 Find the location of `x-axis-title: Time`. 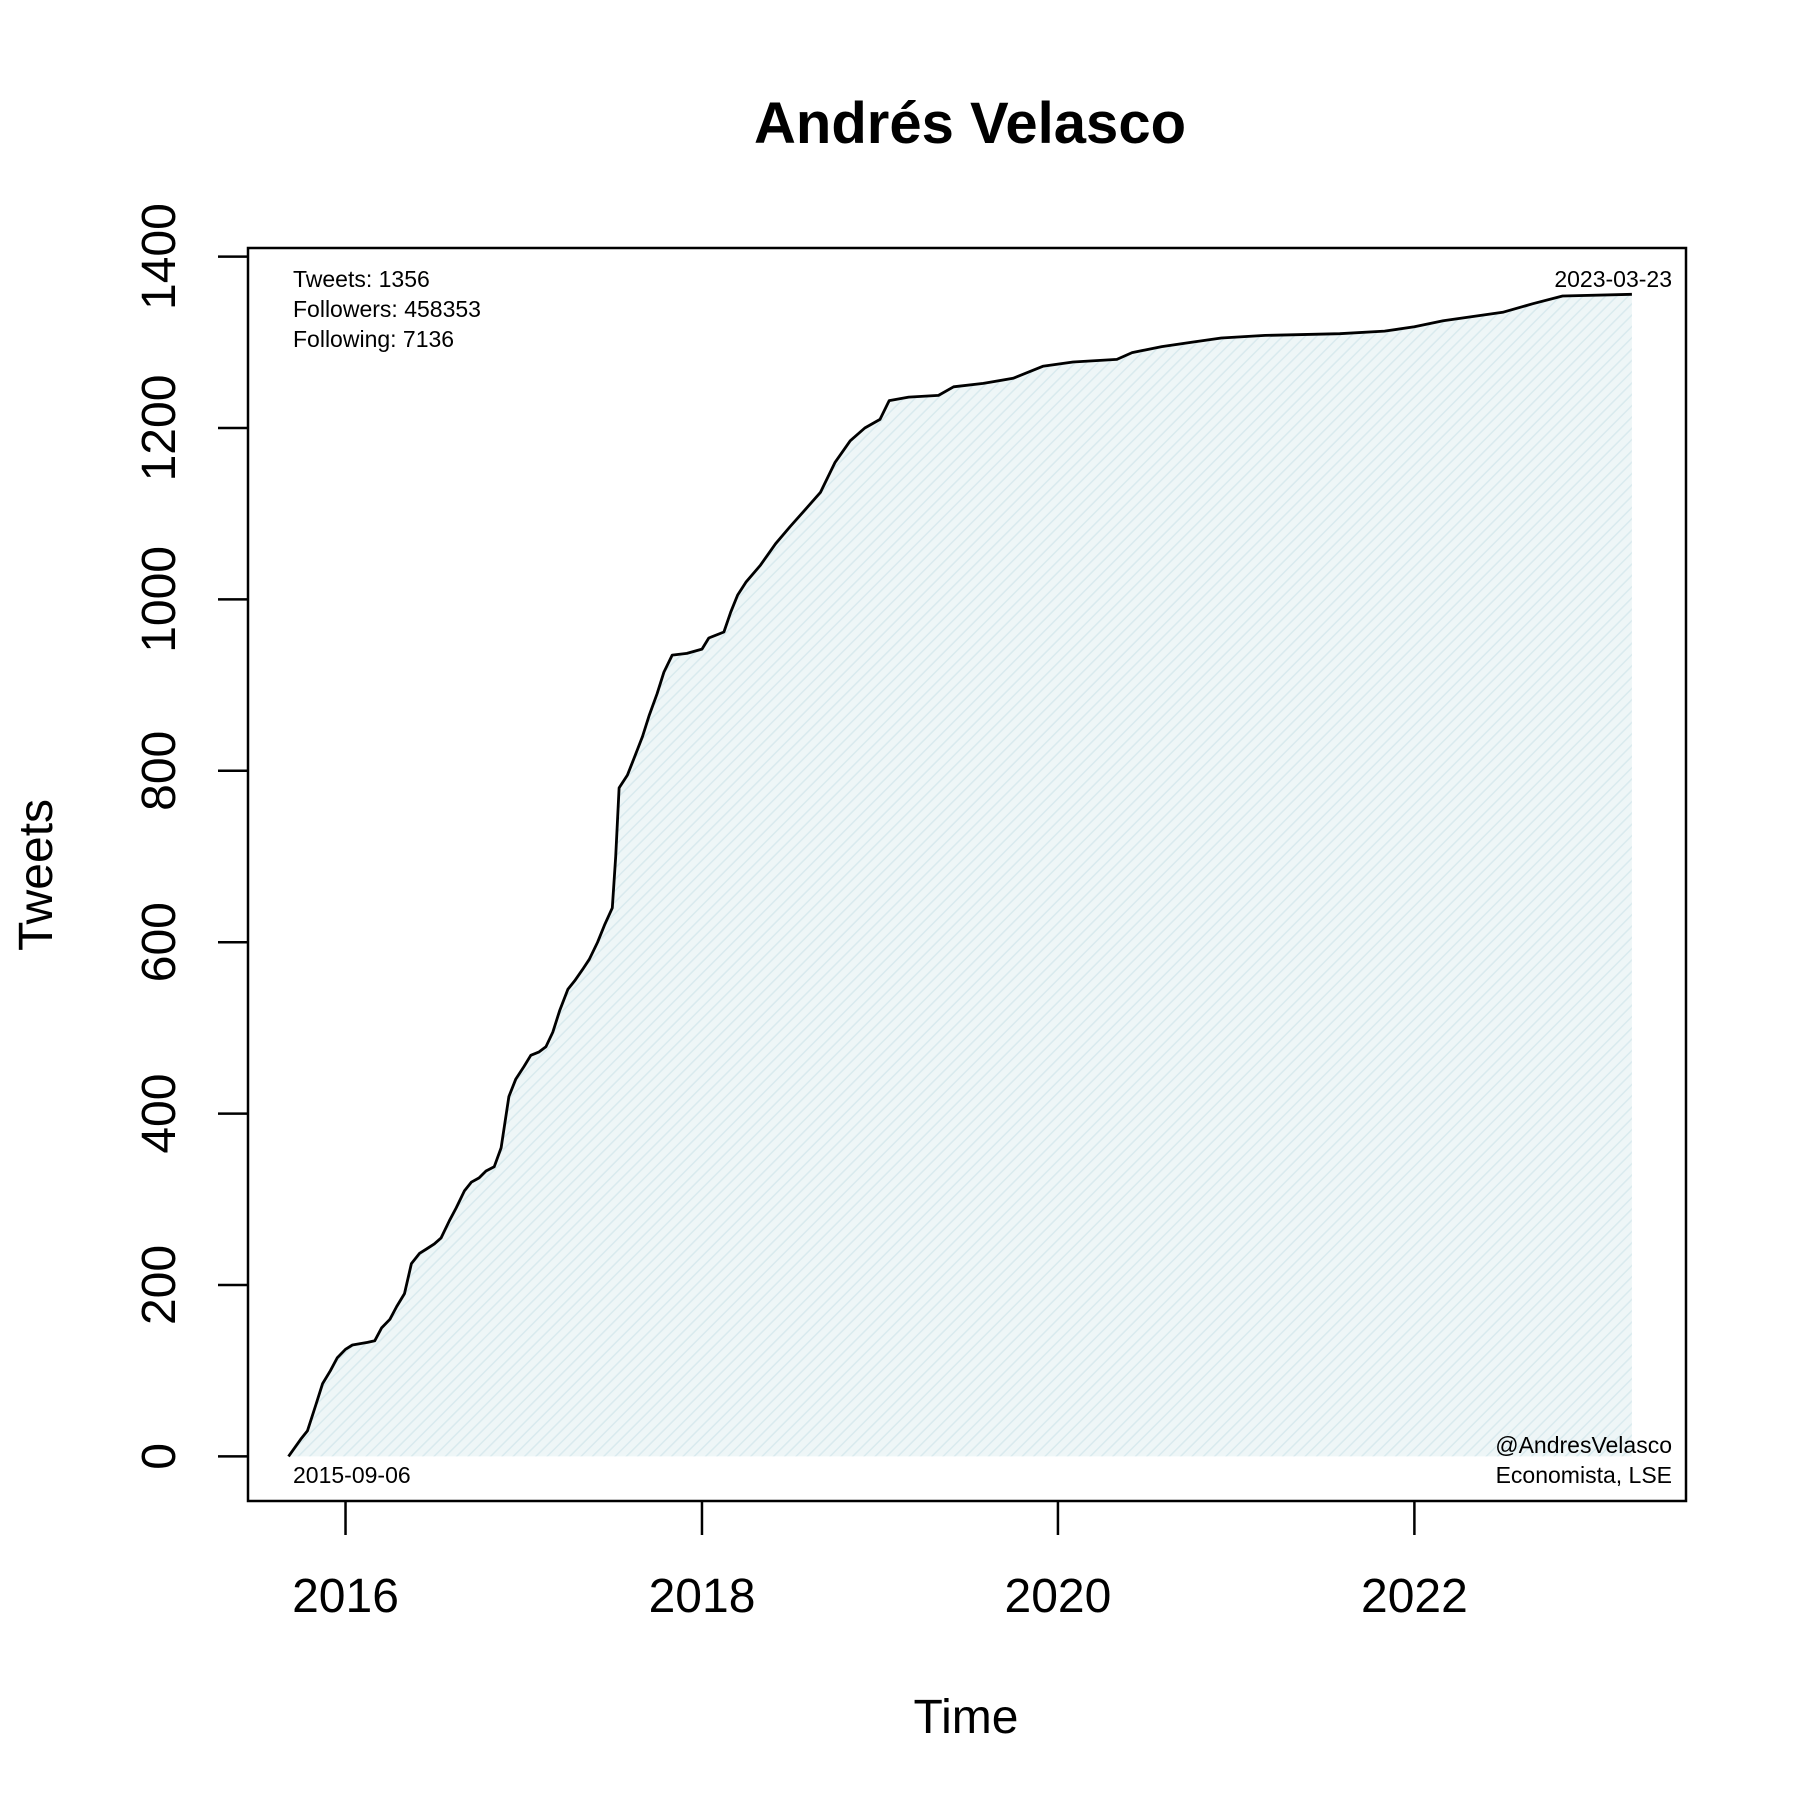

x-axis-title: Time is located at coordinates (966, 1717).